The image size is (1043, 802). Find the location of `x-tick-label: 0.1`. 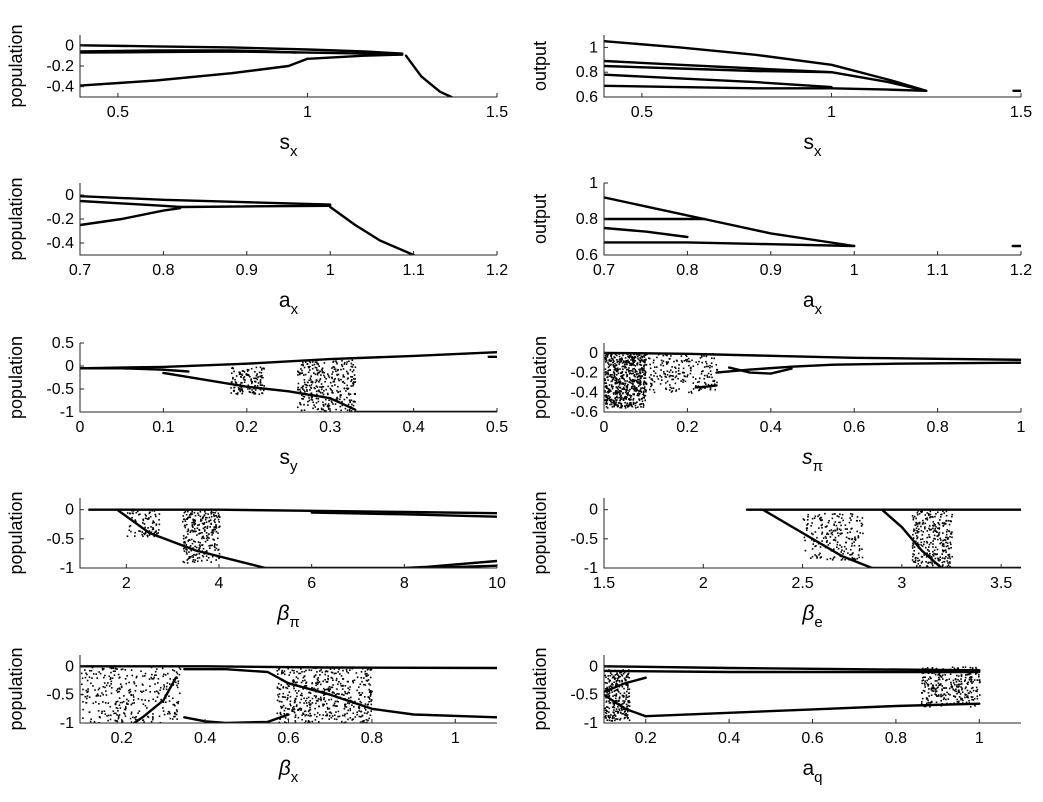

x-tick-label: 0.1 is located at coordinates (163, 427).